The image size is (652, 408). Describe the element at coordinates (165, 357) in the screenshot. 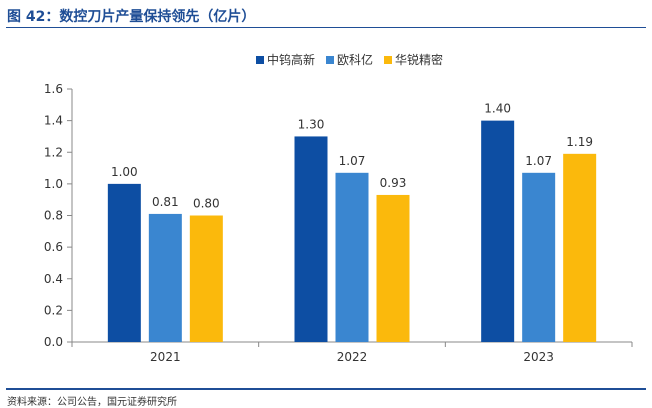

I see `x-tick-label: 2021` at that location.